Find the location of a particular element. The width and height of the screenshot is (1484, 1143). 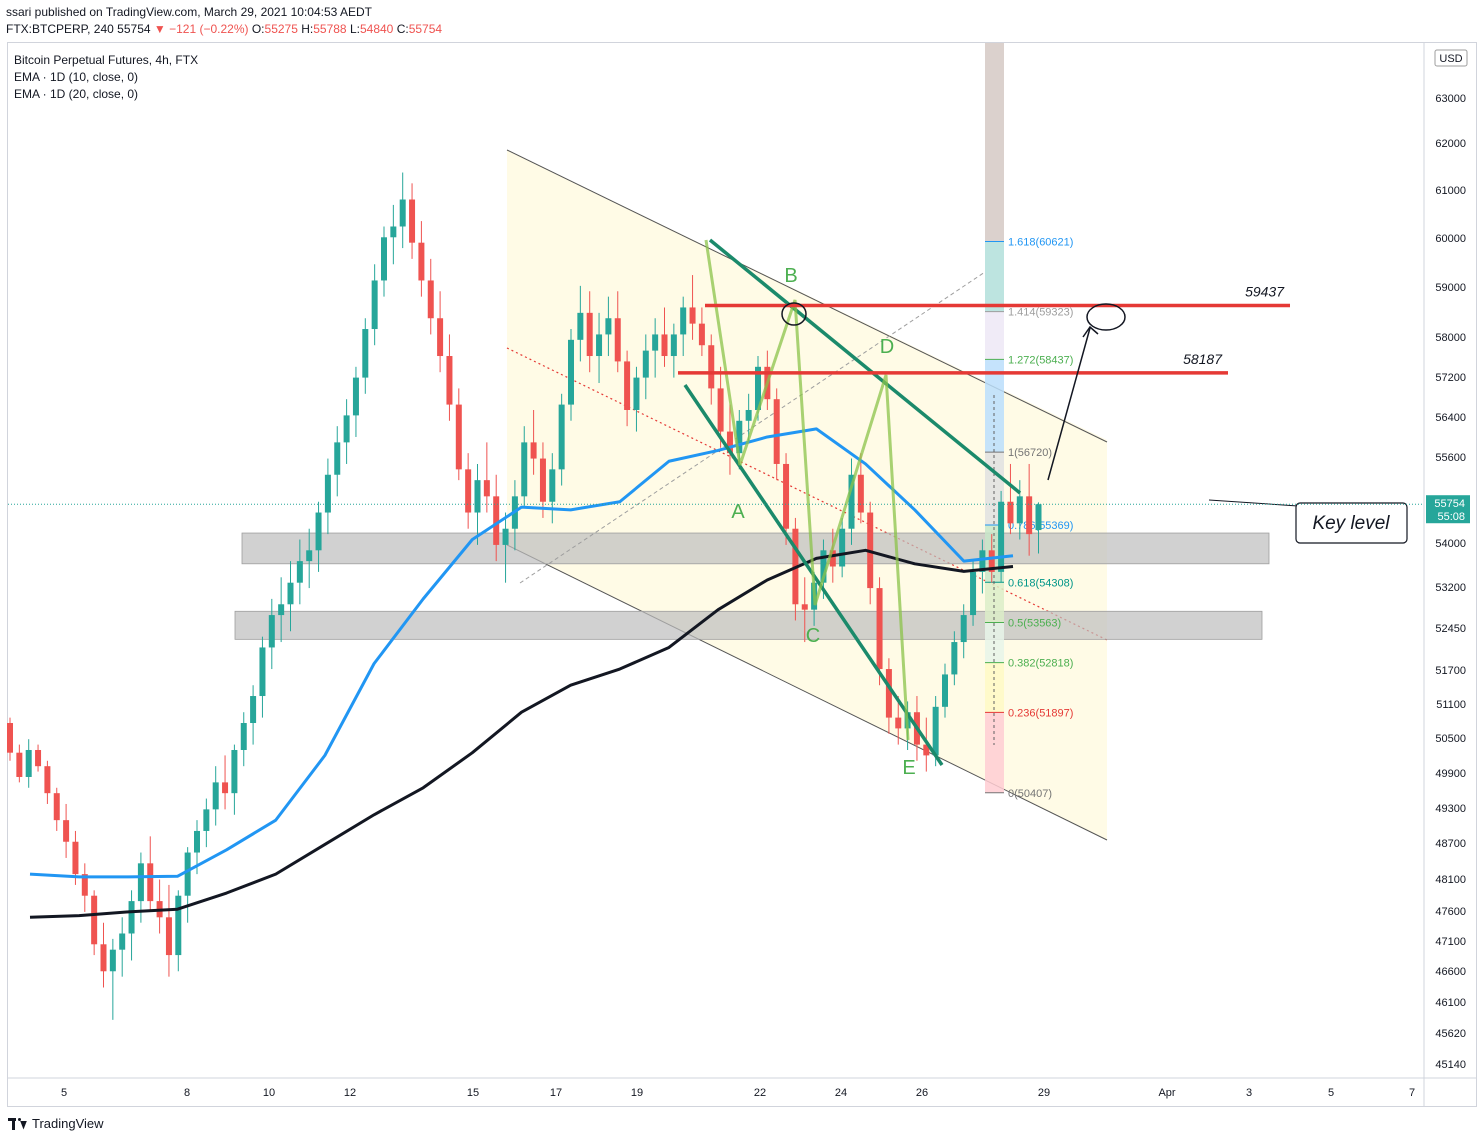

x-tick-label: 22 is located at coordinates (760, 1093).